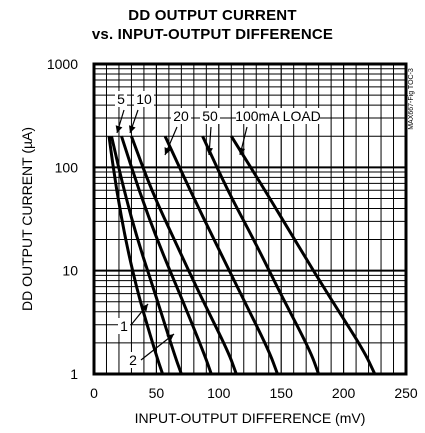 This screenshot has width=425, height=433. What do you see at coordinates (219, 393) in the screenshot?
I see `x-tick-label: 100` at bounding box center [219, 393].